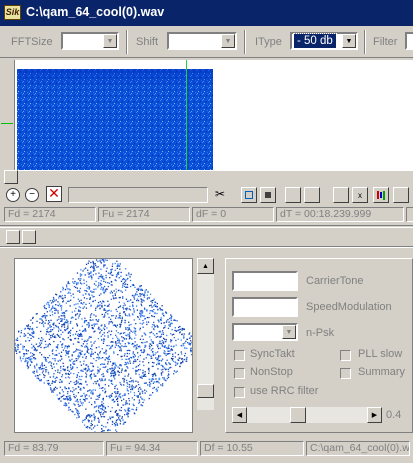  Describe the element at coordinates (7, 123) in the screenshot. I see `spectrogram-cursor-left` at that location.